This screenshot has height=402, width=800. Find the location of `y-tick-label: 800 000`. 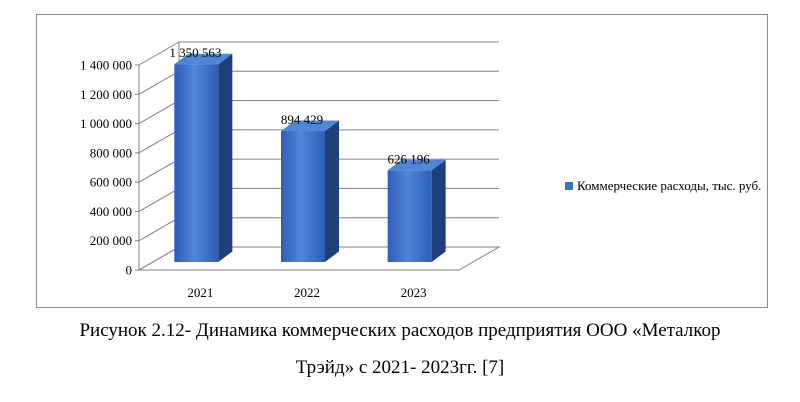

y-tick-label: 800 000 is located at coordinates (111, 152).